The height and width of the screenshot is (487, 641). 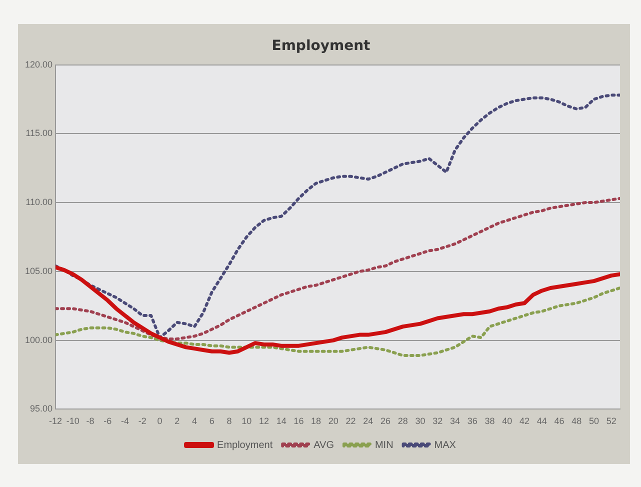 What do you see at coordinates (577, 421) in the screenshot?
I see `x-tick-label: 48` at bounding box center [577, 421].